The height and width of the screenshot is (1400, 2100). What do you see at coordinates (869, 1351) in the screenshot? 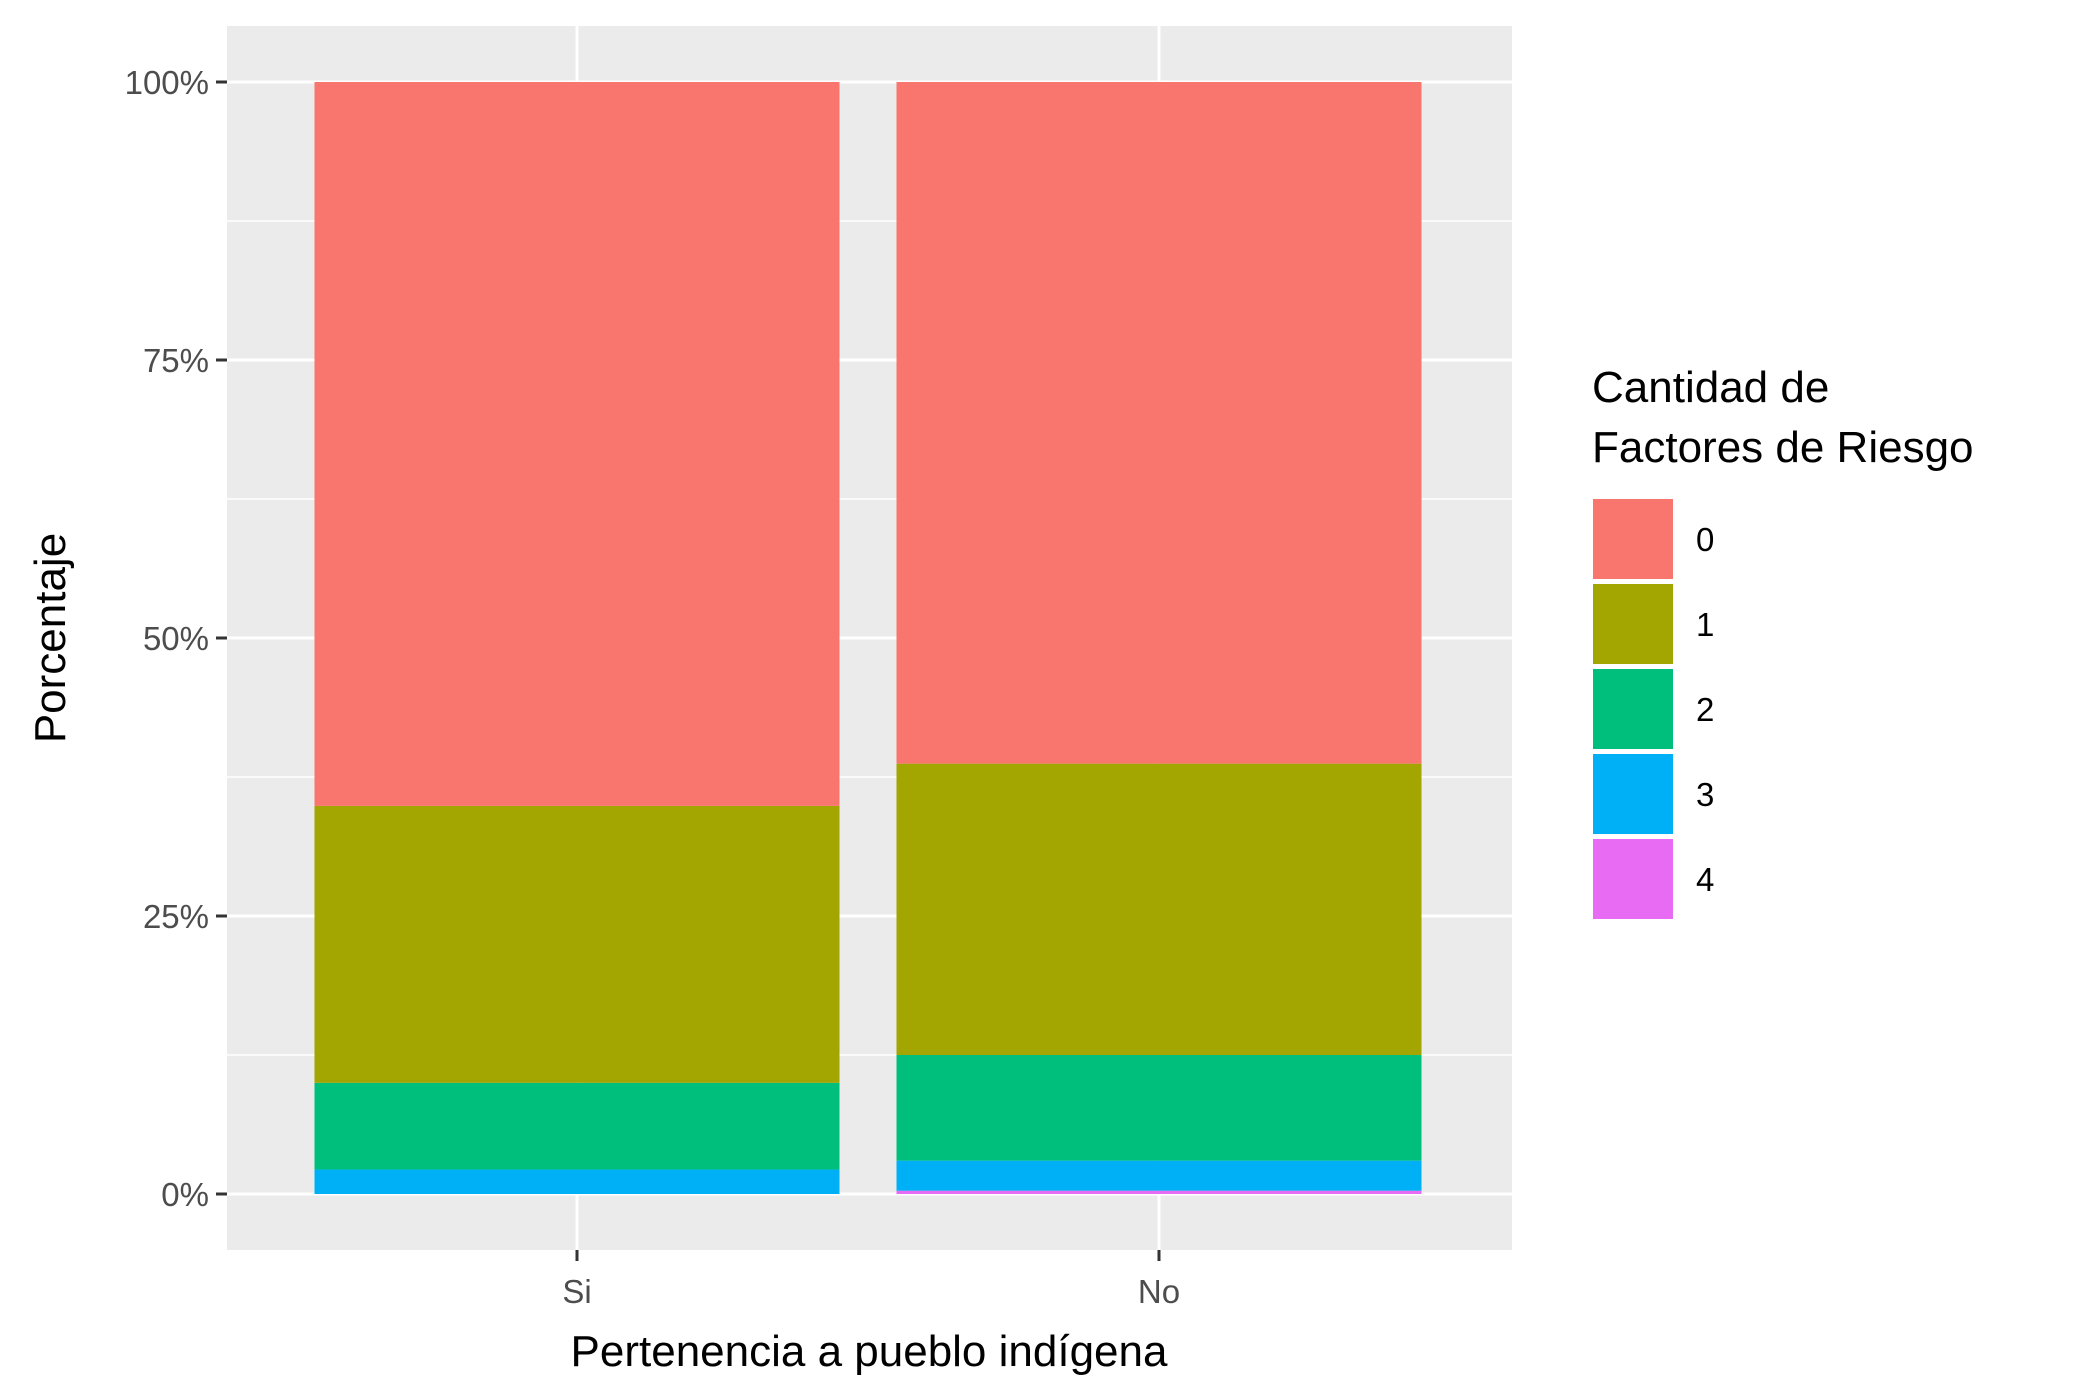
I see `x-axis-title: Pertenencia a pueblo indígena` at bounding box center [869, 1351].